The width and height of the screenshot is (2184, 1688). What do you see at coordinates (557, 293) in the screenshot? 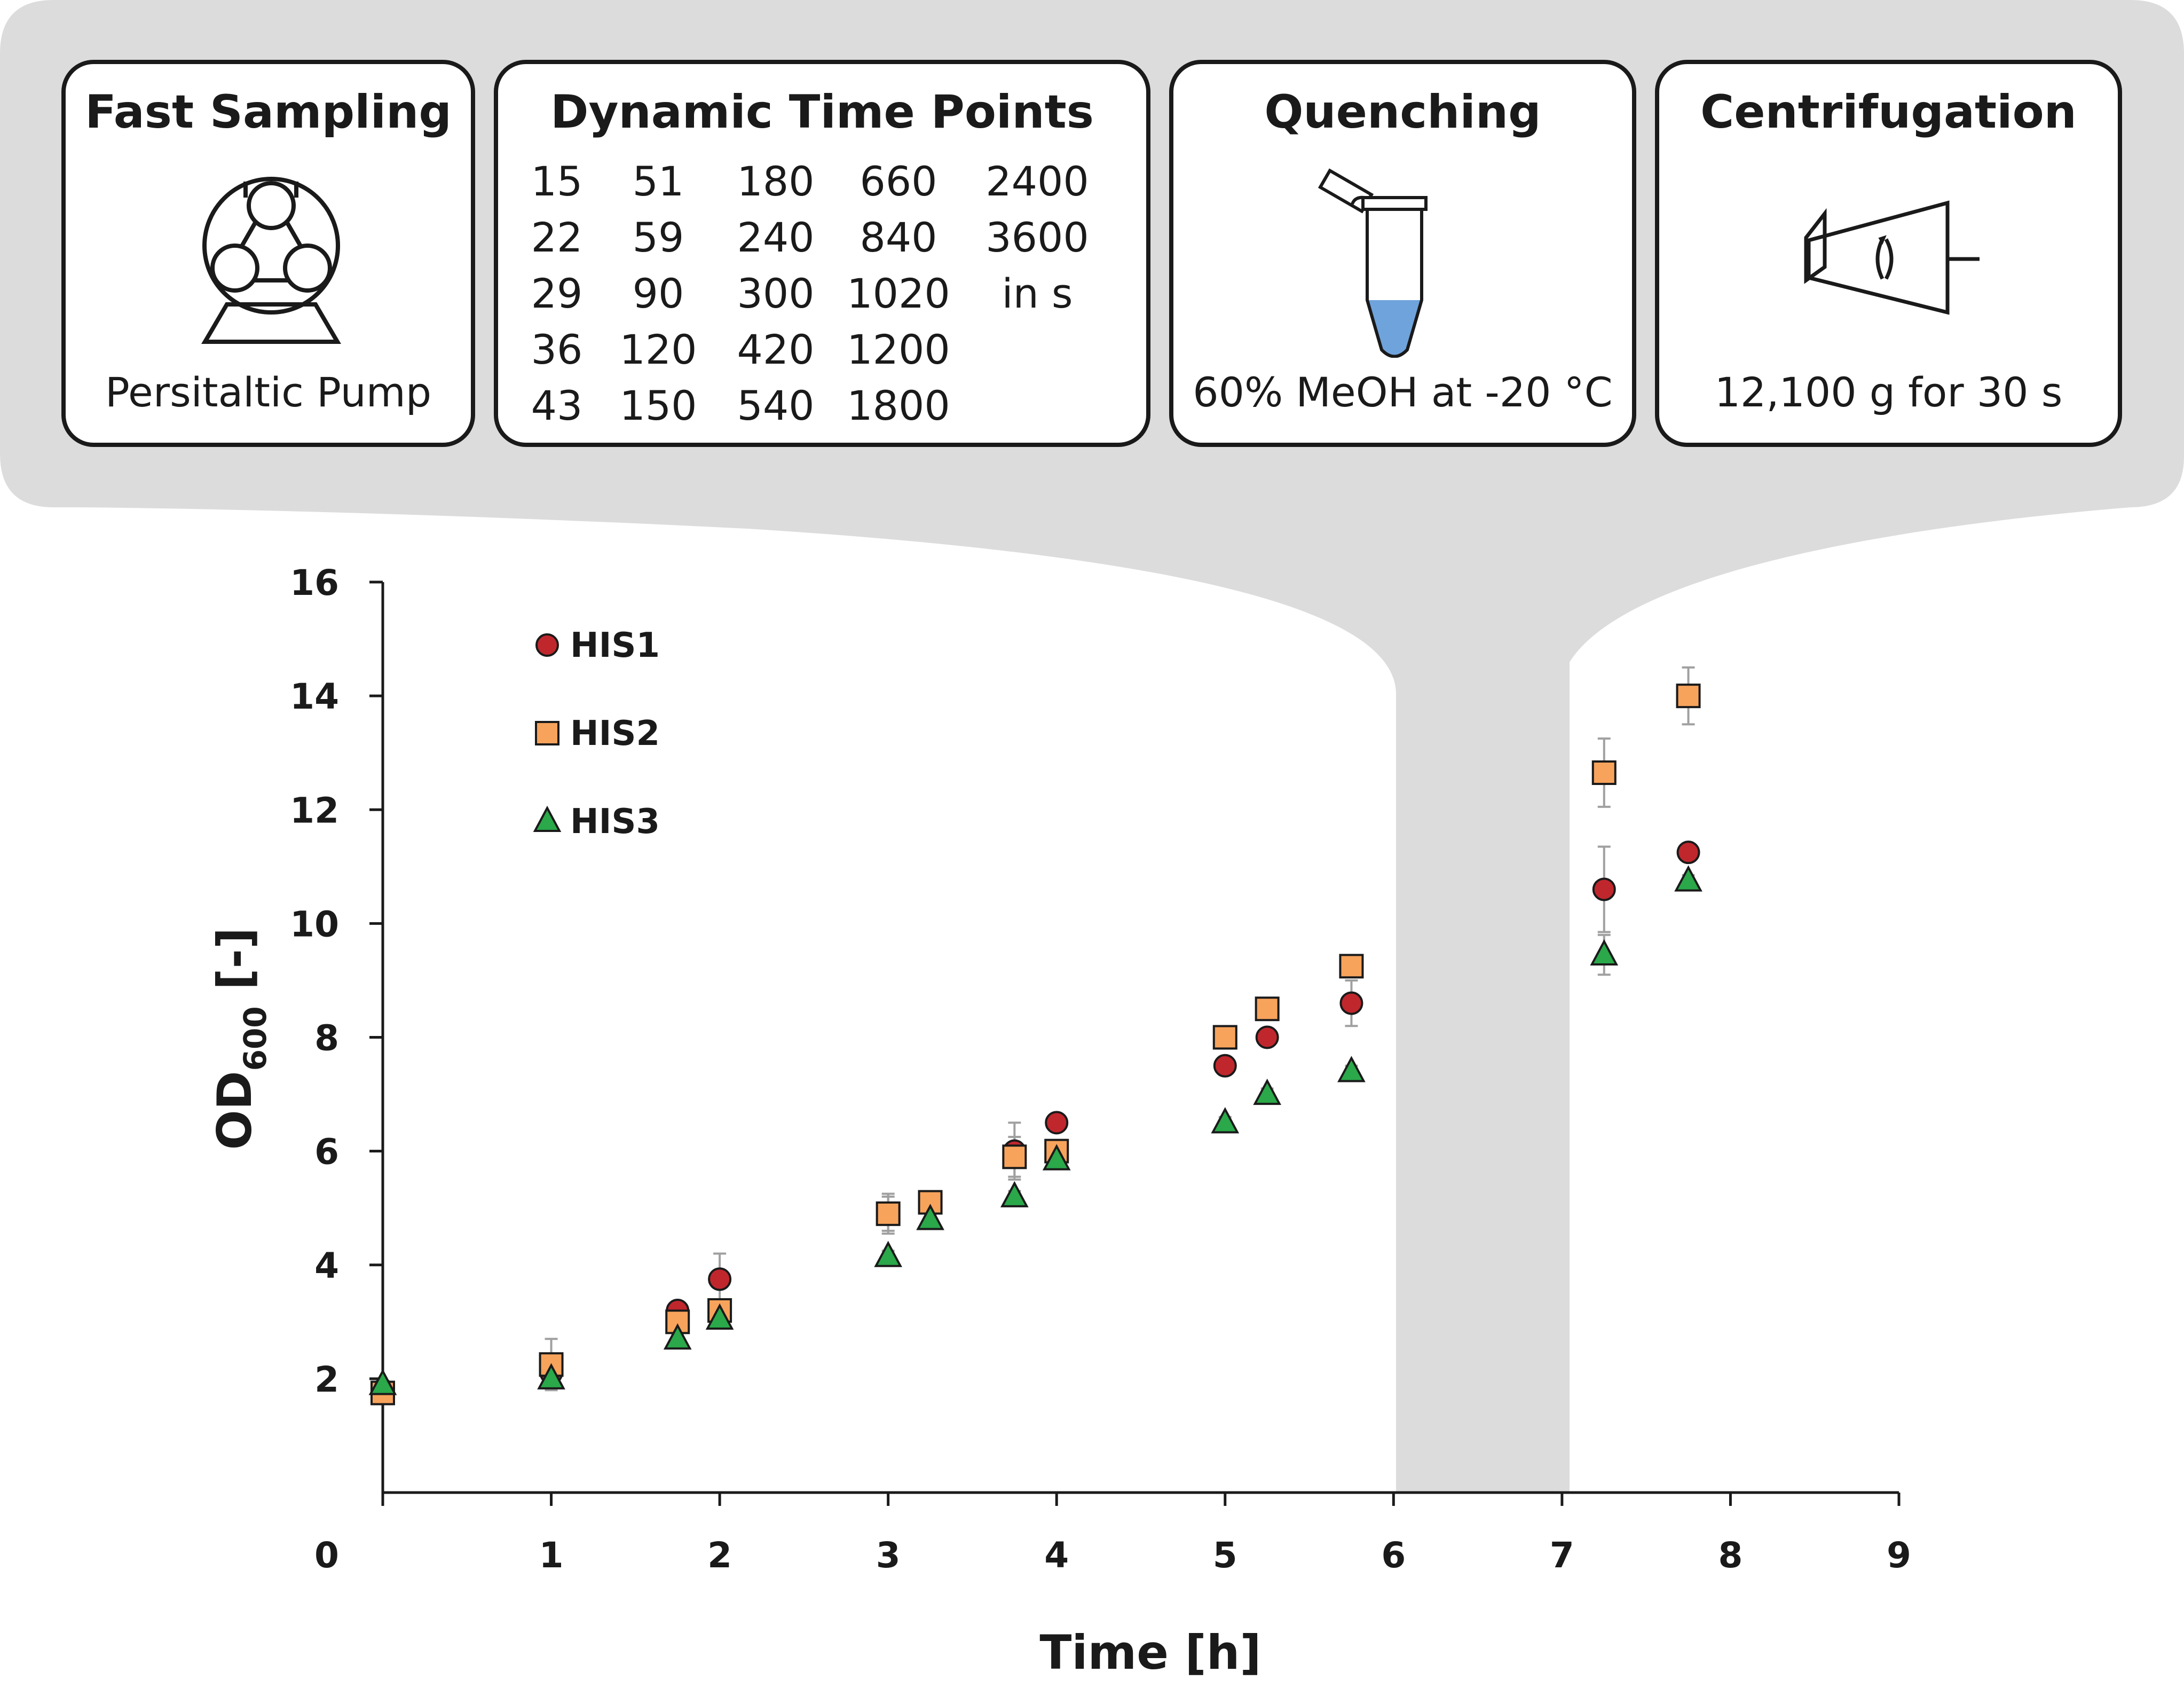
I see `time-point: 29` at bounding box center [557, 293].